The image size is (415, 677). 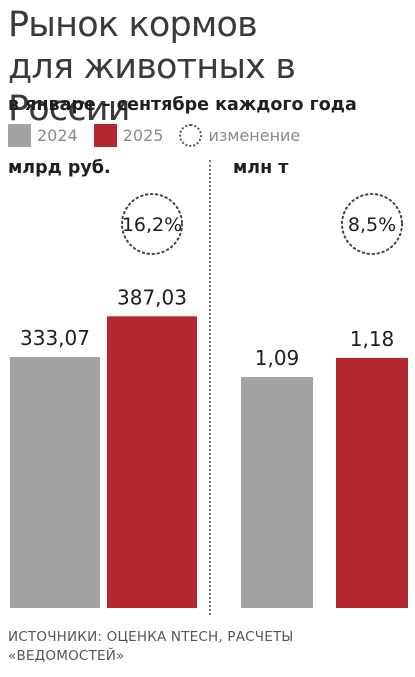 What do you see at coordinates (59, 168) in the screenshot?
I see `unit-label-left: млрд руб.` at bounding box center [59, 168].